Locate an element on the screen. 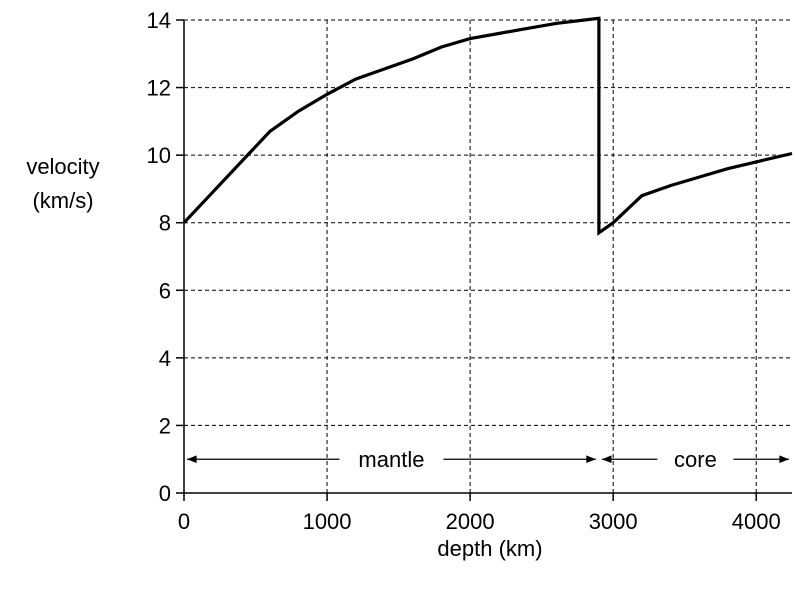  annotation-label: core is located at coordinates (695, 459).